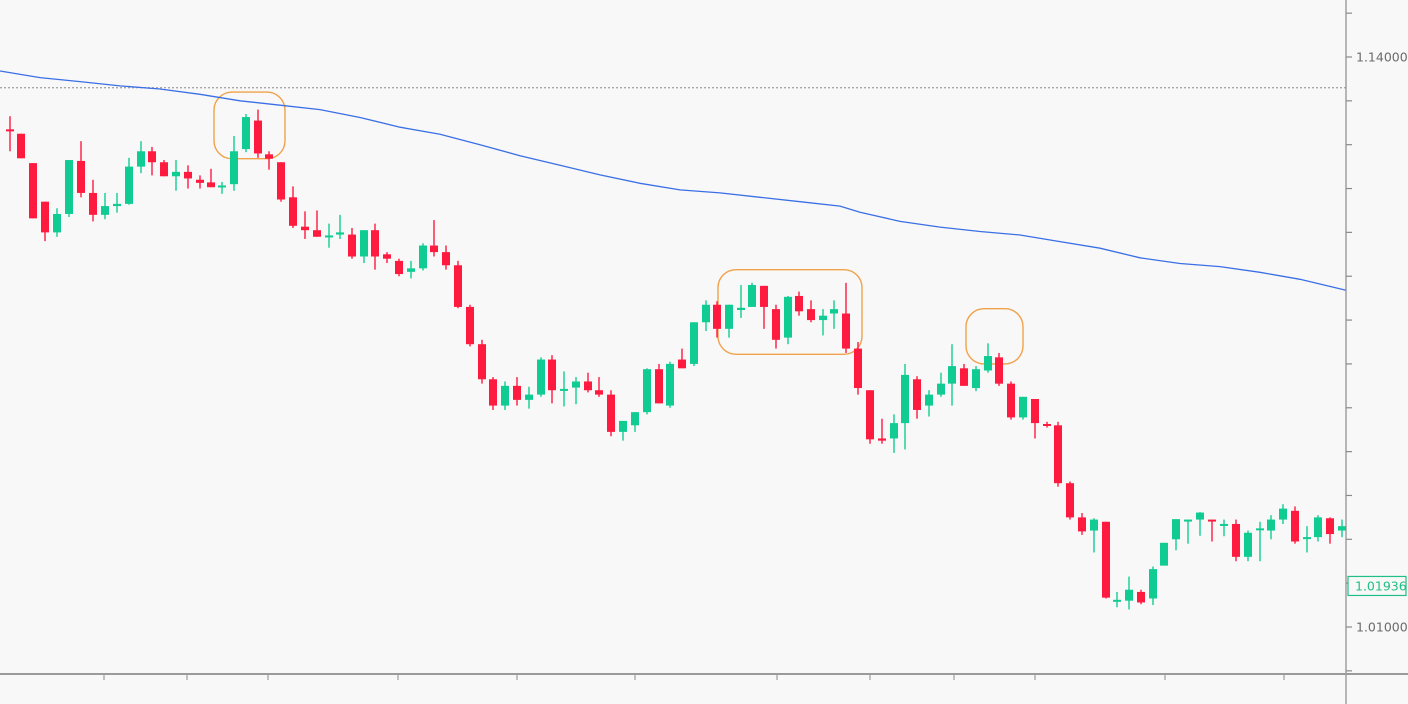  I want to click on price-label-1.14000: 1.14000, so click(1382, 57).